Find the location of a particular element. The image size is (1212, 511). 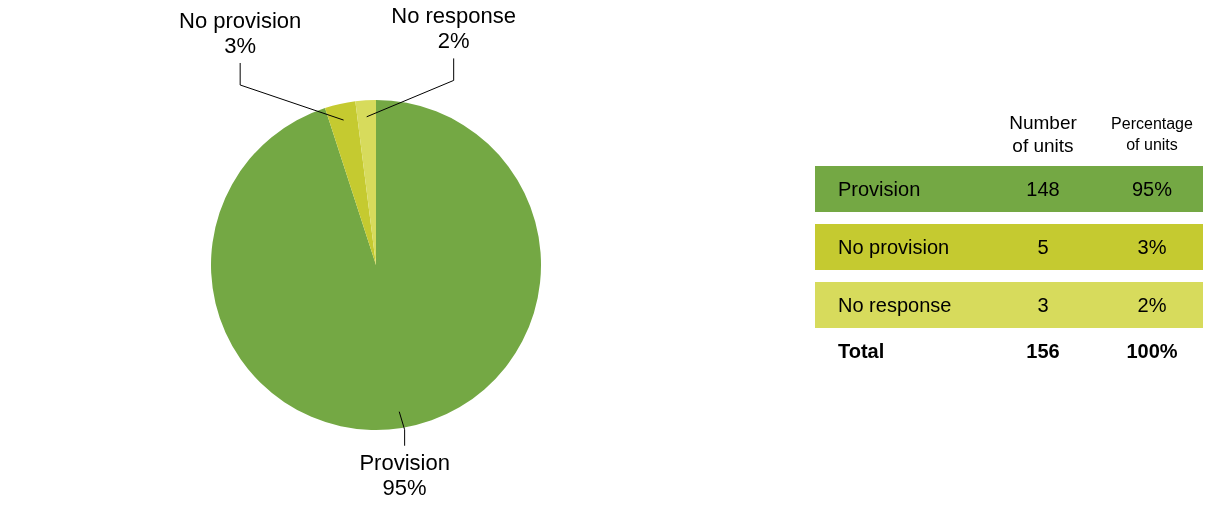

data-label: 2% is located at coordinates (453, 41).